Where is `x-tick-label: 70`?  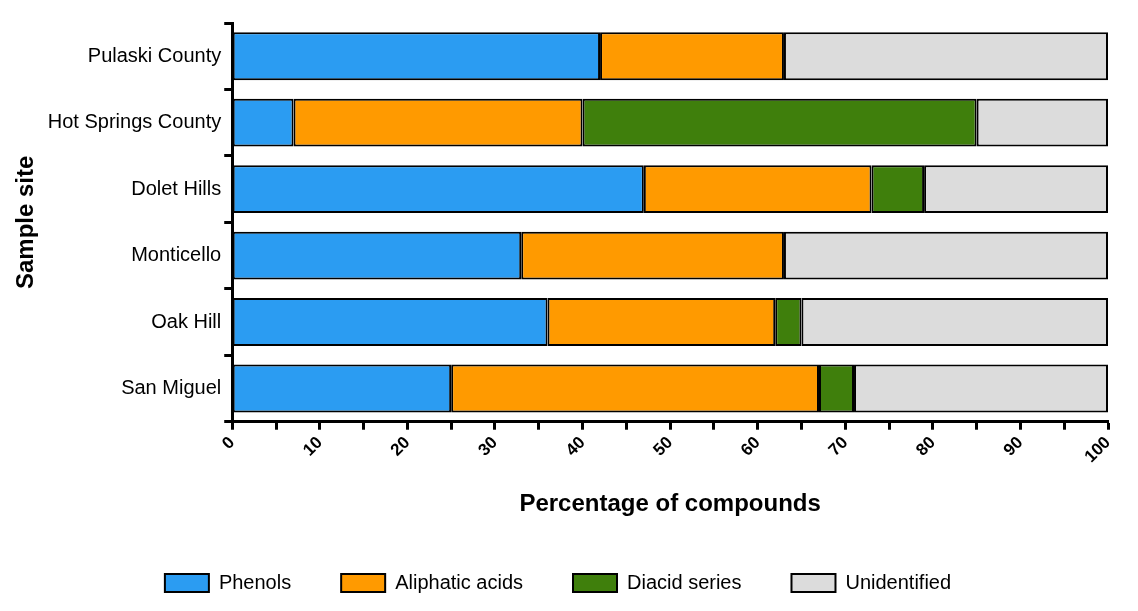
x-tick-label: 70 is located at coordinates (838, 446).